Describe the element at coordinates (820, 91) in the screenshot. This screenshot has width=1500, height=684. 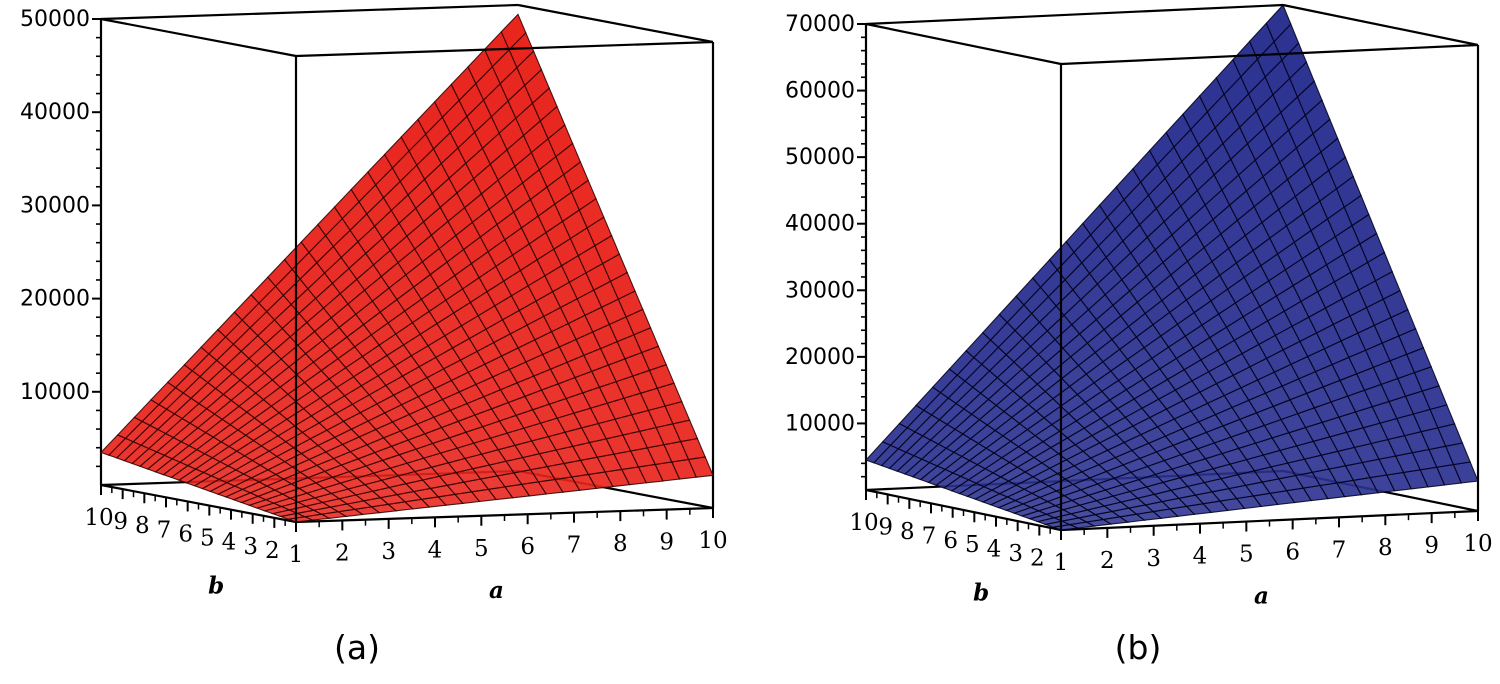
I see `z-tick-label: 60000` at that location.